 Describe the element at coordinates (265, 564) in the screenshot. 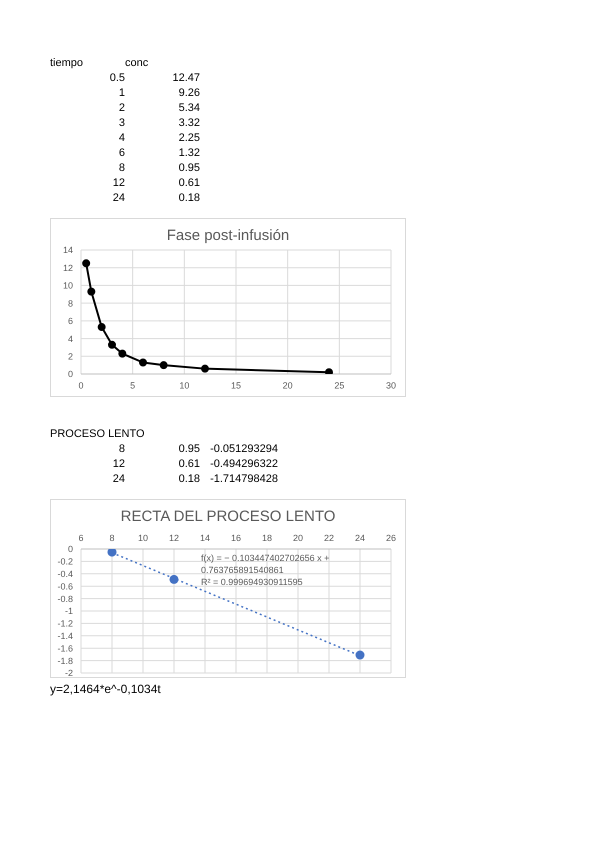

I see `annotation: f(x) = − 0.103447402702656 x + 0.763765891540861` at that location.